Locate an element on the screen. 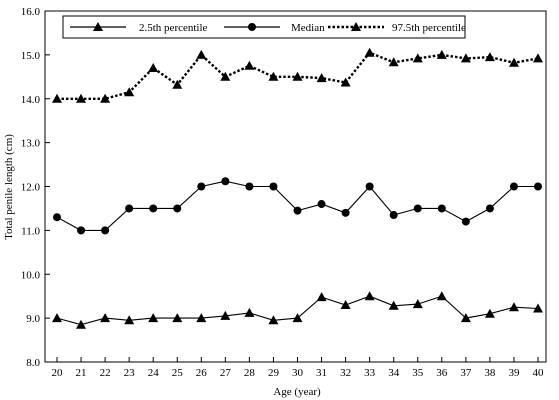 Image resolution: width=559 pixels, height=400 pixels. y-tick-label-3: 11.0 is located at coordinates (30, 231).